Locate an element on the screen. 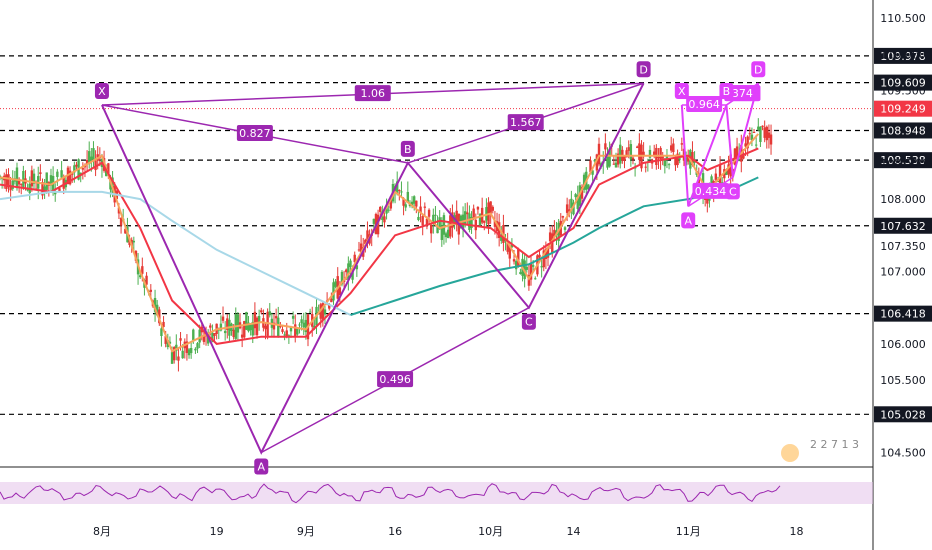 This screenshot has width=932, height=550. level-label: 105.028 is located at coordinates (903, 414).